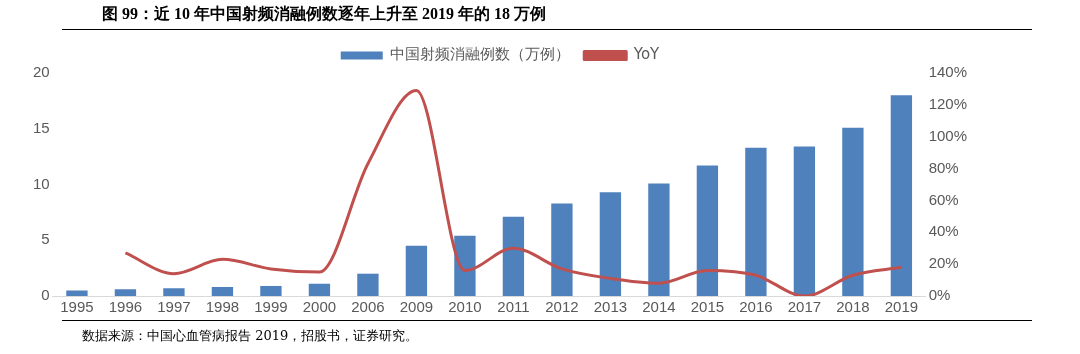 Image resolution: width=1080 pixels, height=354 pixels. I want to click on y-tick-label: 15, so click(41, 127).